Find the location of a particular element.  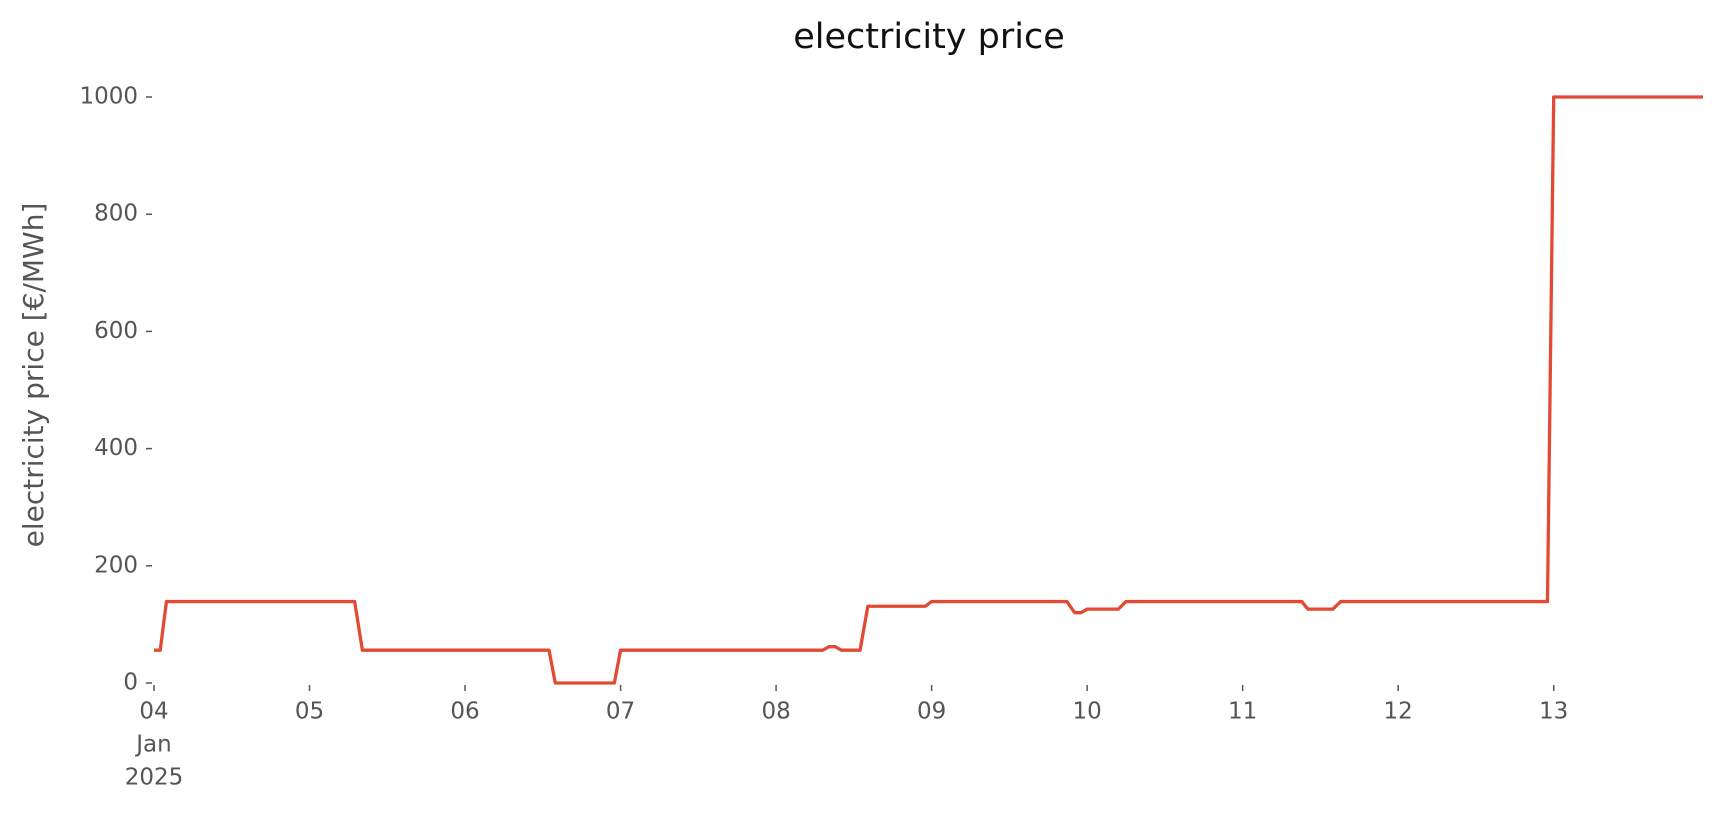

y-tick-label: 200 is located at coordinates (116, 565).